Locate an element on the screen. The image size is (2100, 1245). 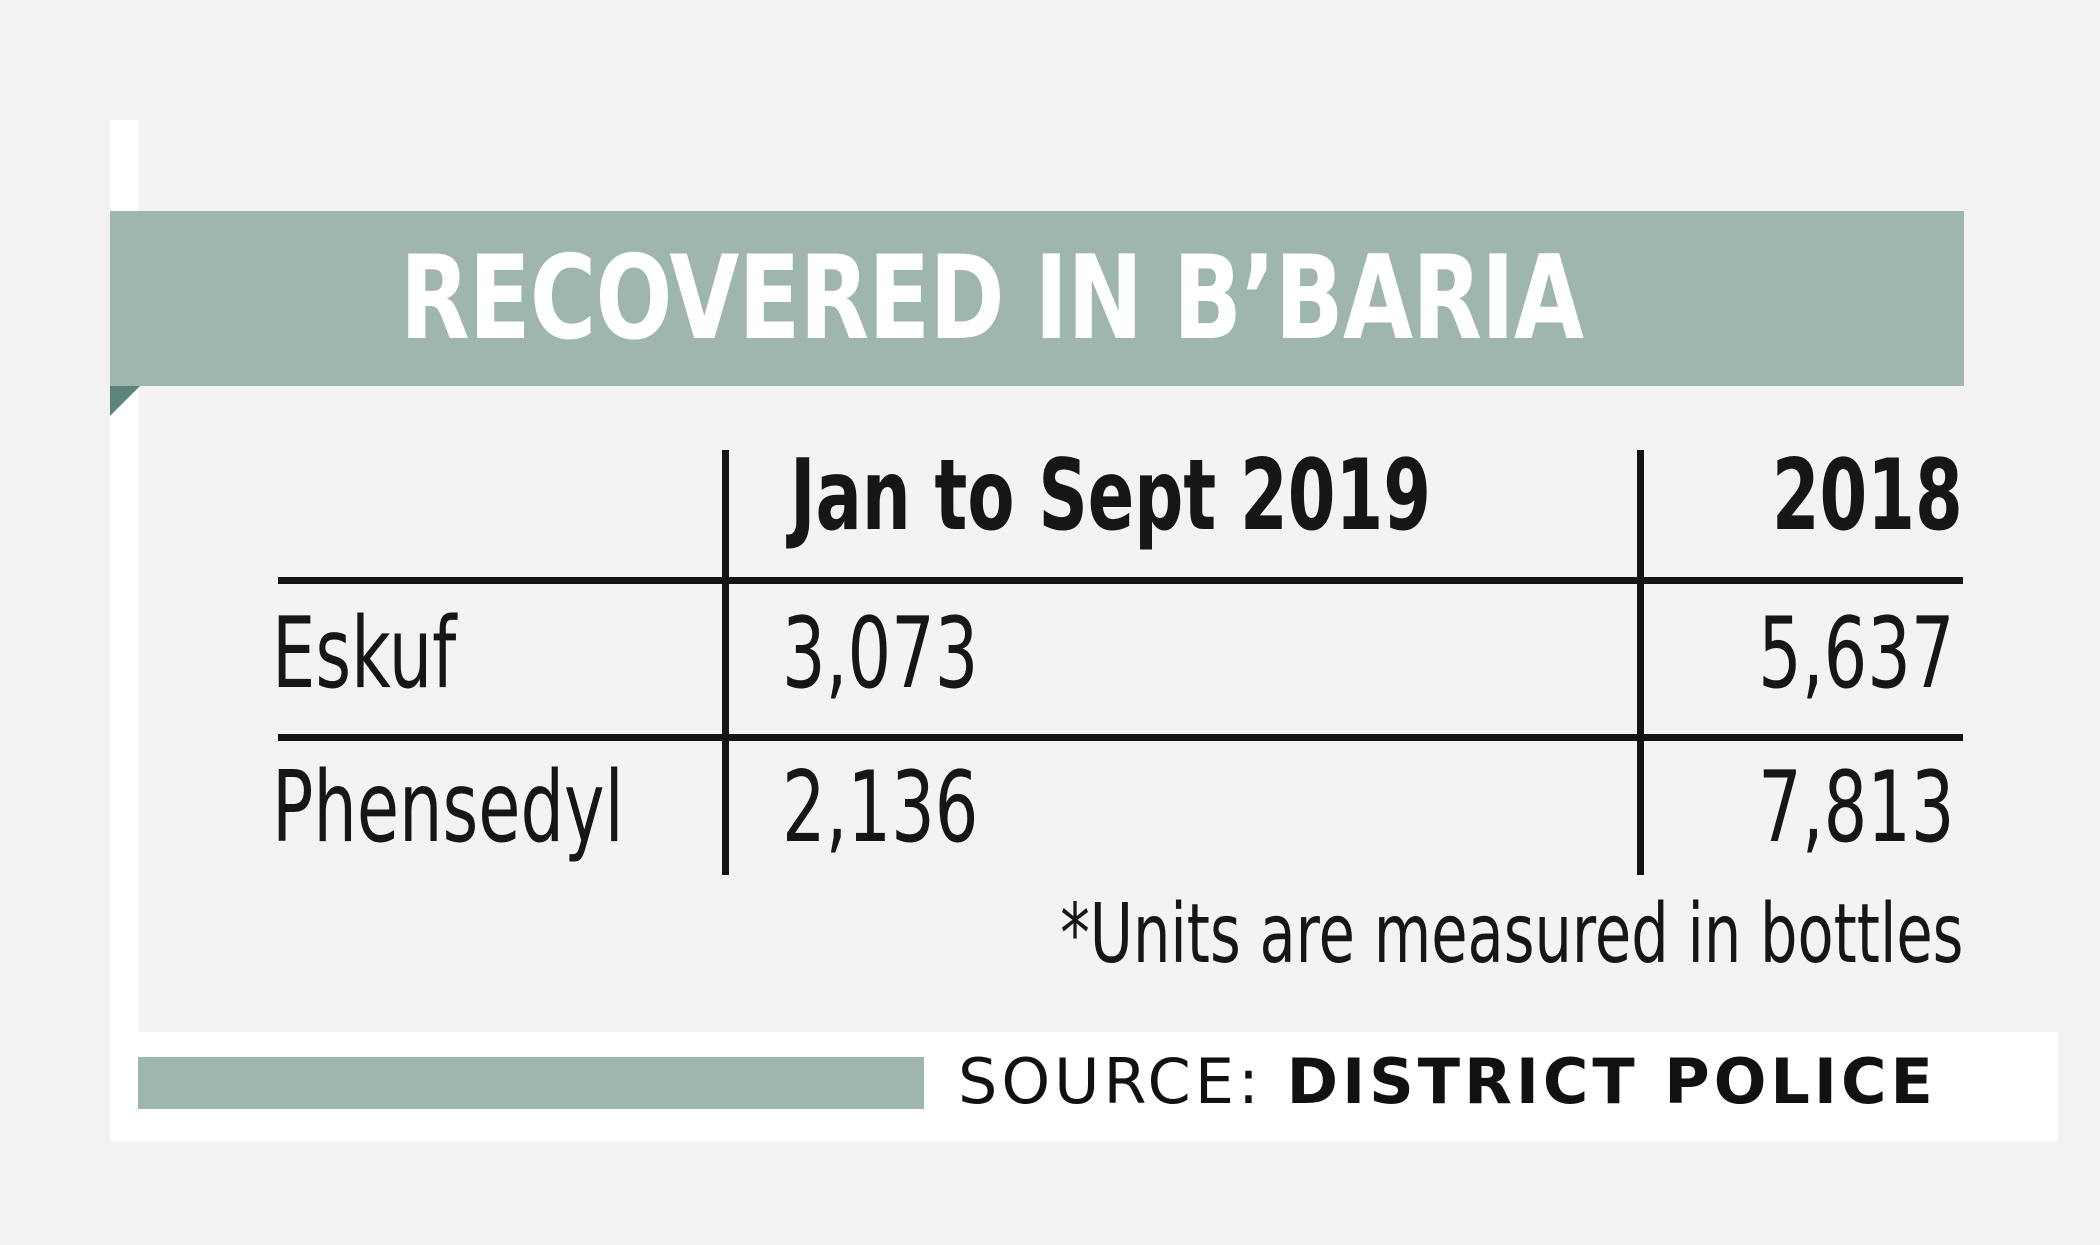
row-label-eskuf: Eskuf is located at coordinates (364, 654).